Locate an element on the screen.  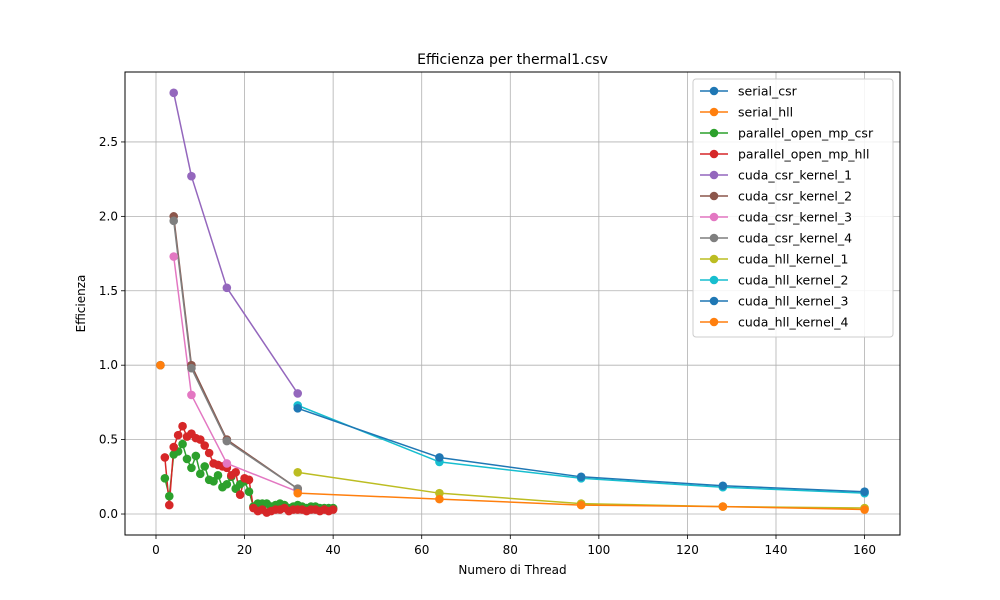
y-tick-label: 0.0 is located at coordinates (108, 514).